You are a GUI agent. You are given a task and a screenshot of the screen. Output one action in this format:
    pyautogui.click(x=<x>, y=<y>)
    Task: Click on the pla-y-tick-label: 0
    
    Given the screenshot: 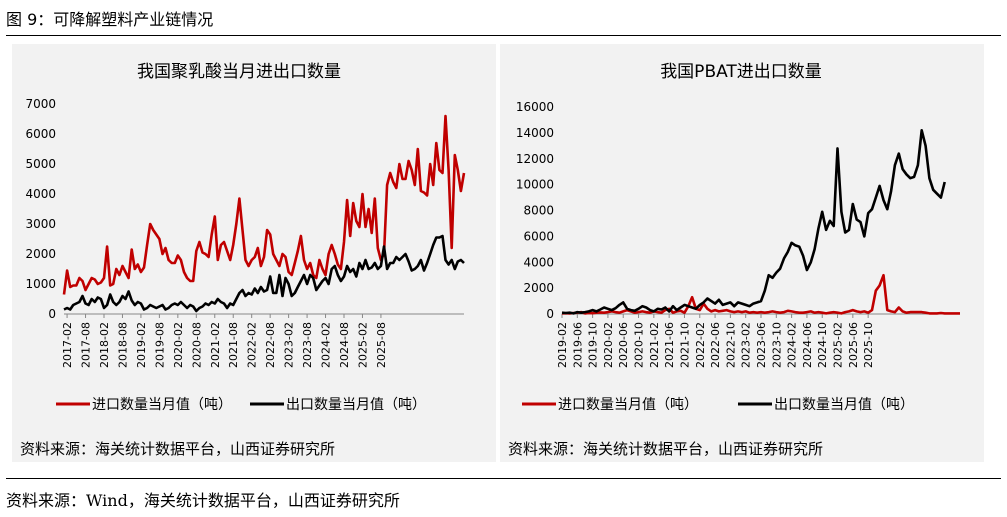 What is the action you would take?
    pyautogui.click(x=52, y=314)
    